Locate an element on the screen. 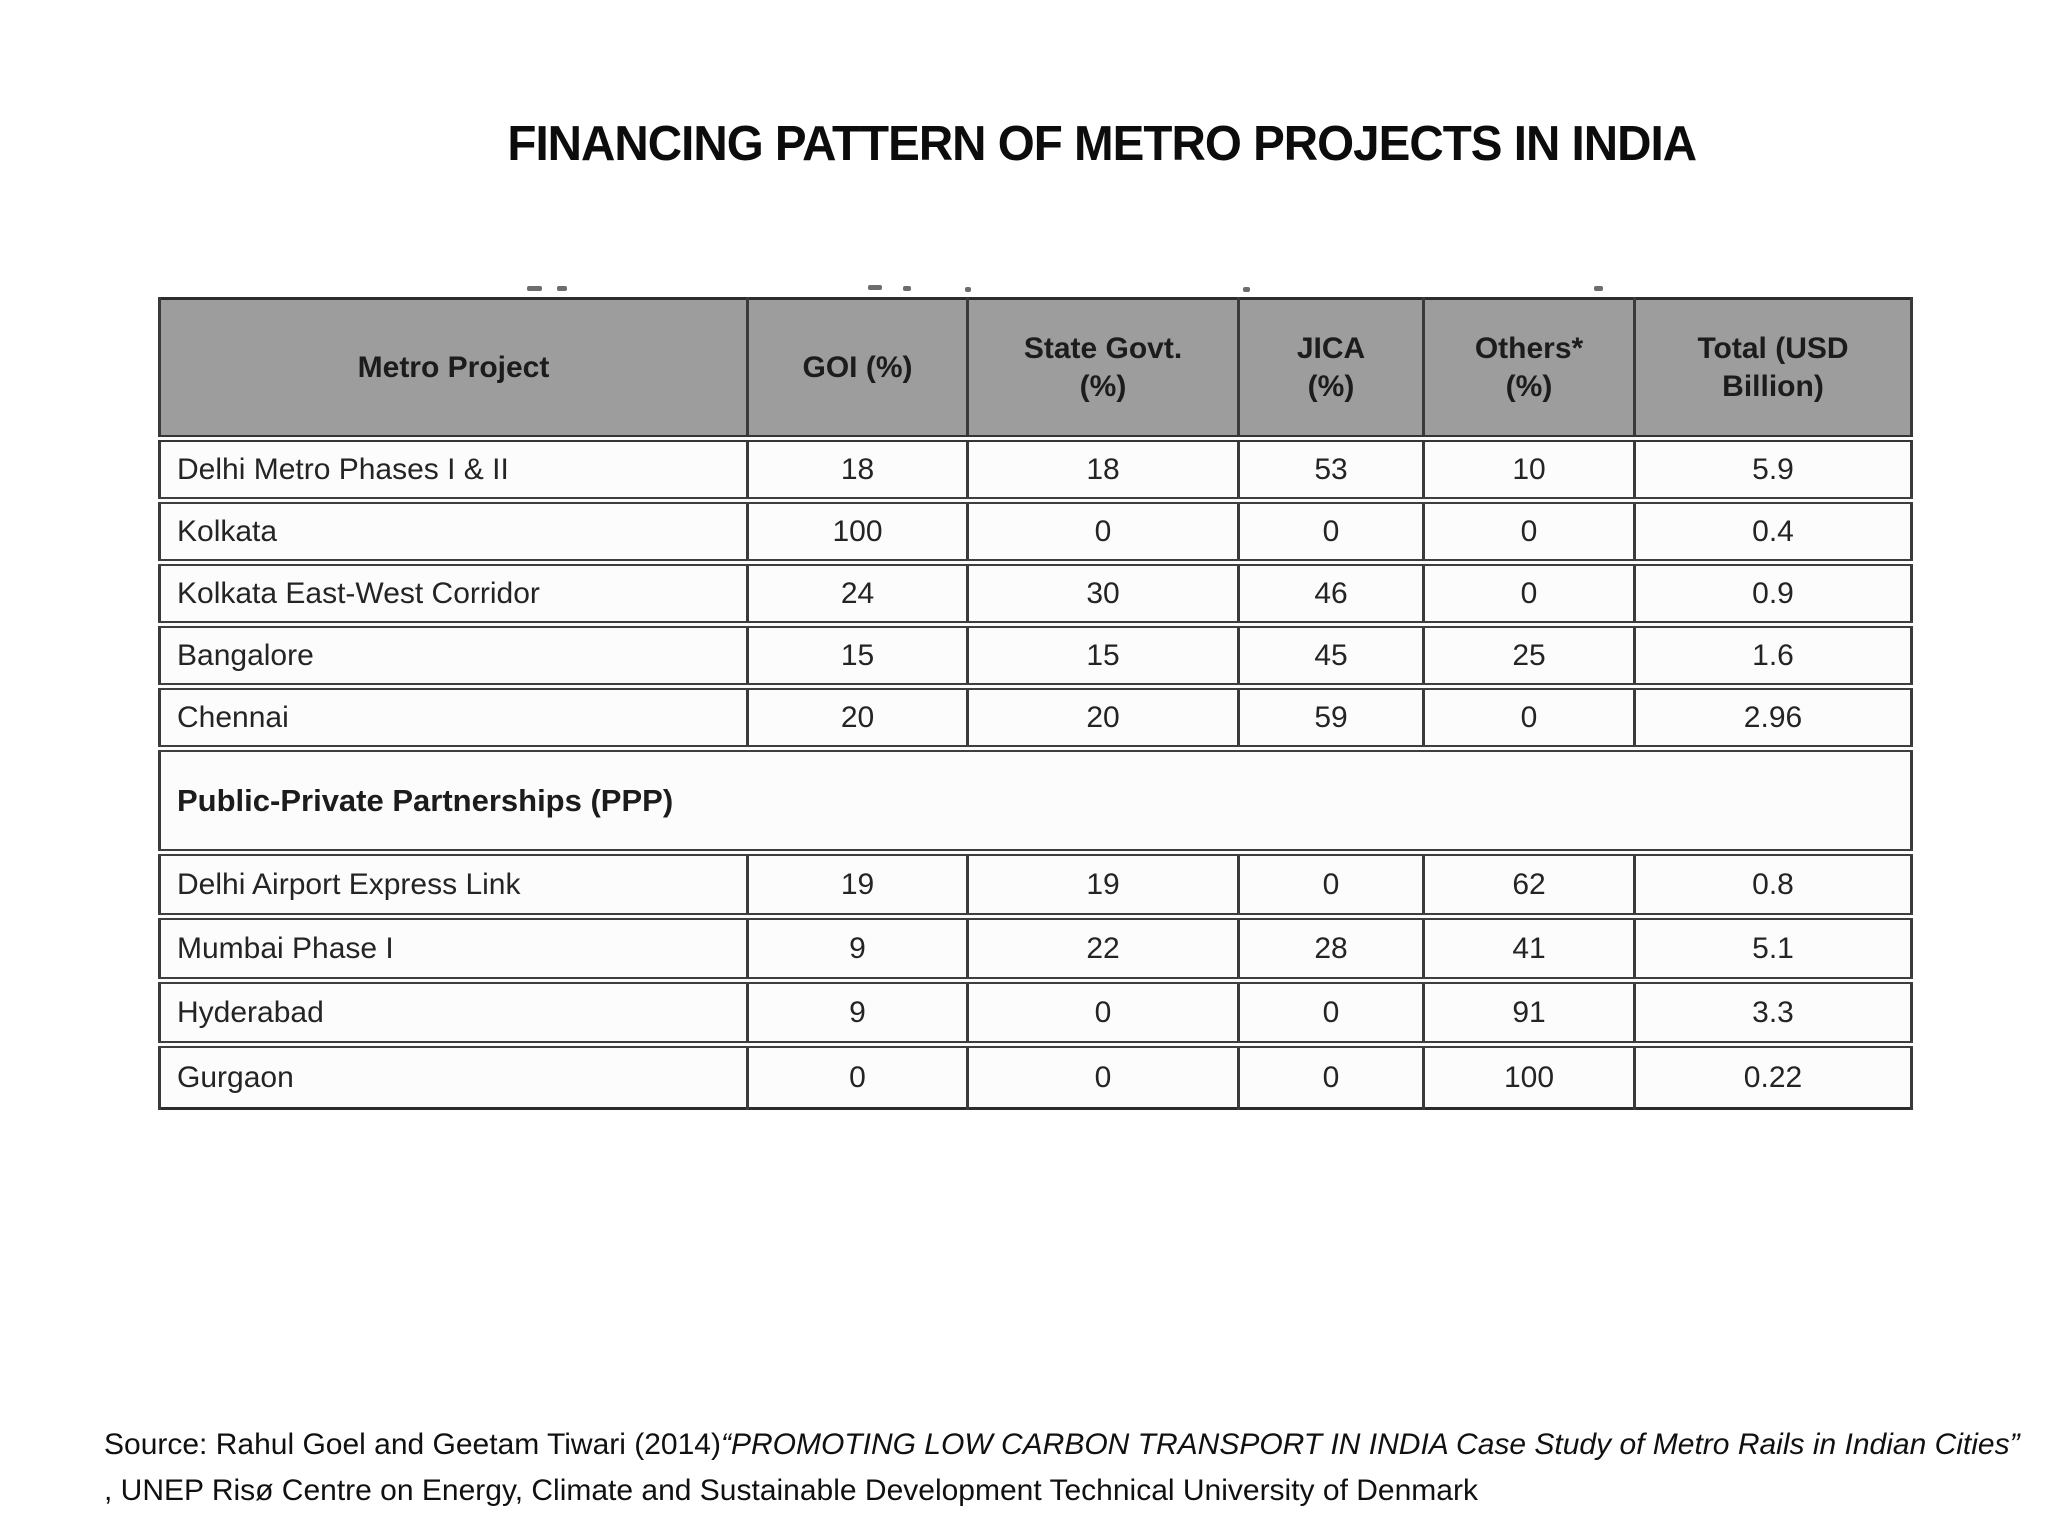 The height and width of the screenshot is (1536, 2048). col-header-goi: GOI (%) is located at coordinates (857, 370).